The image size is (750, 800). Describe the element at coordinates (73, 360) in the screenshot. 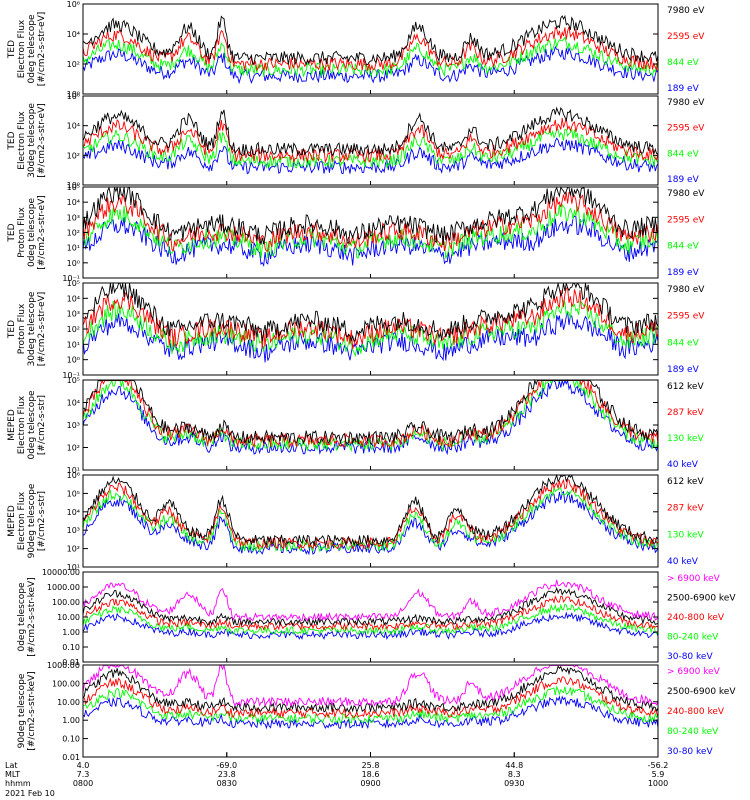

I see `panel-4-ytick-label: 10⁰` at that location.